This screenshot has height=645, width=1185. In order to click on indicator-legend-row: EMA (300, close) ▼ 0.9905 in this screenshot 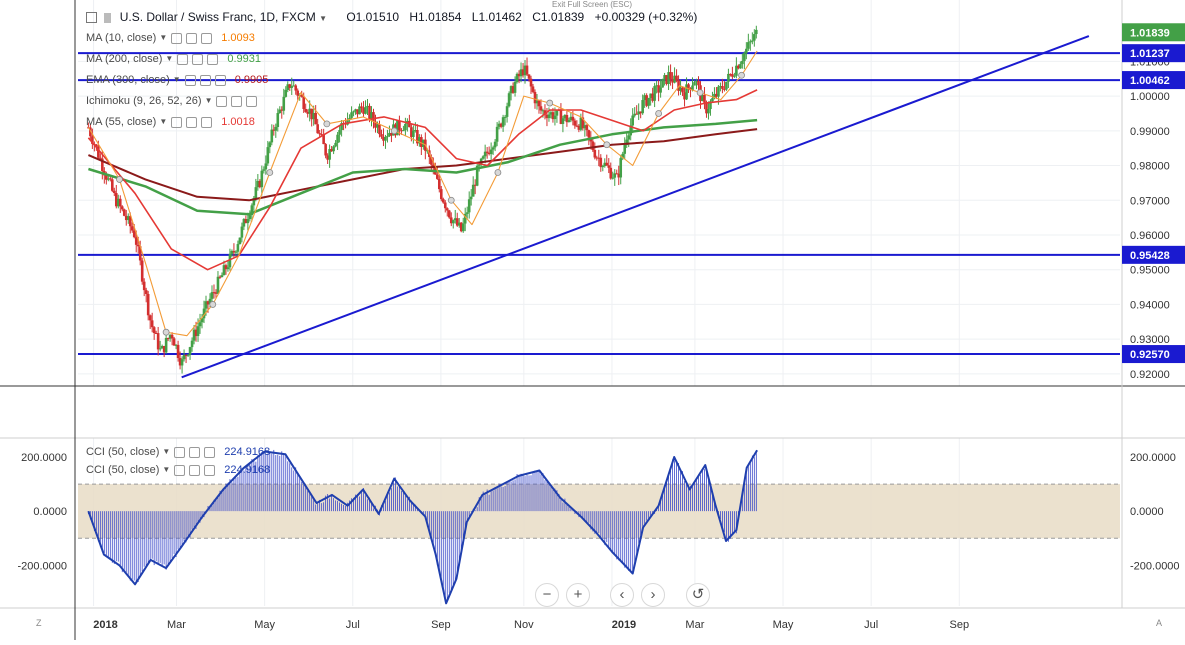, I will do `click(177, 80)`.